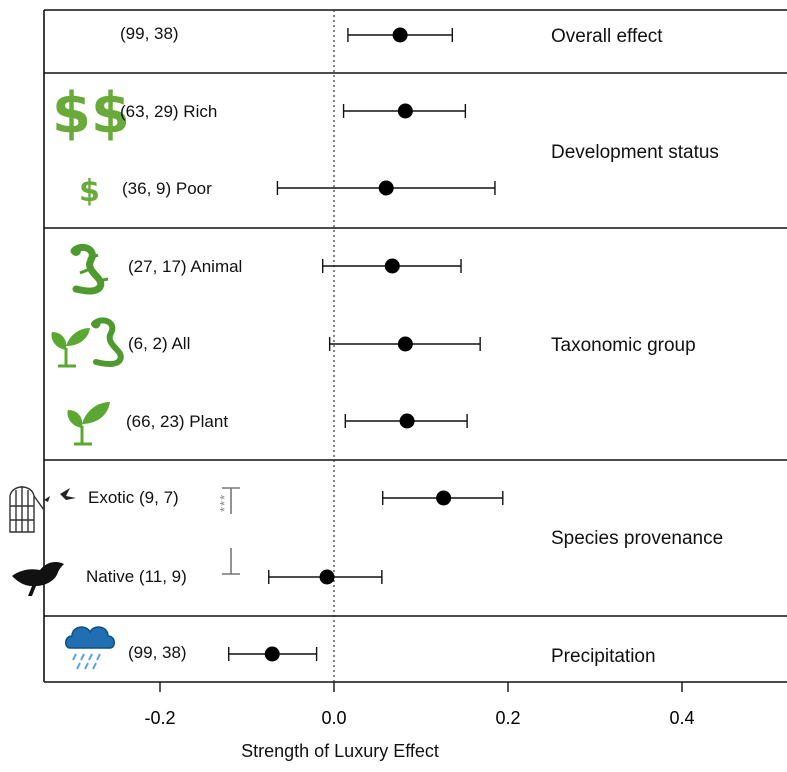  I want to click on dollar-icon: $, so click(89, 191).